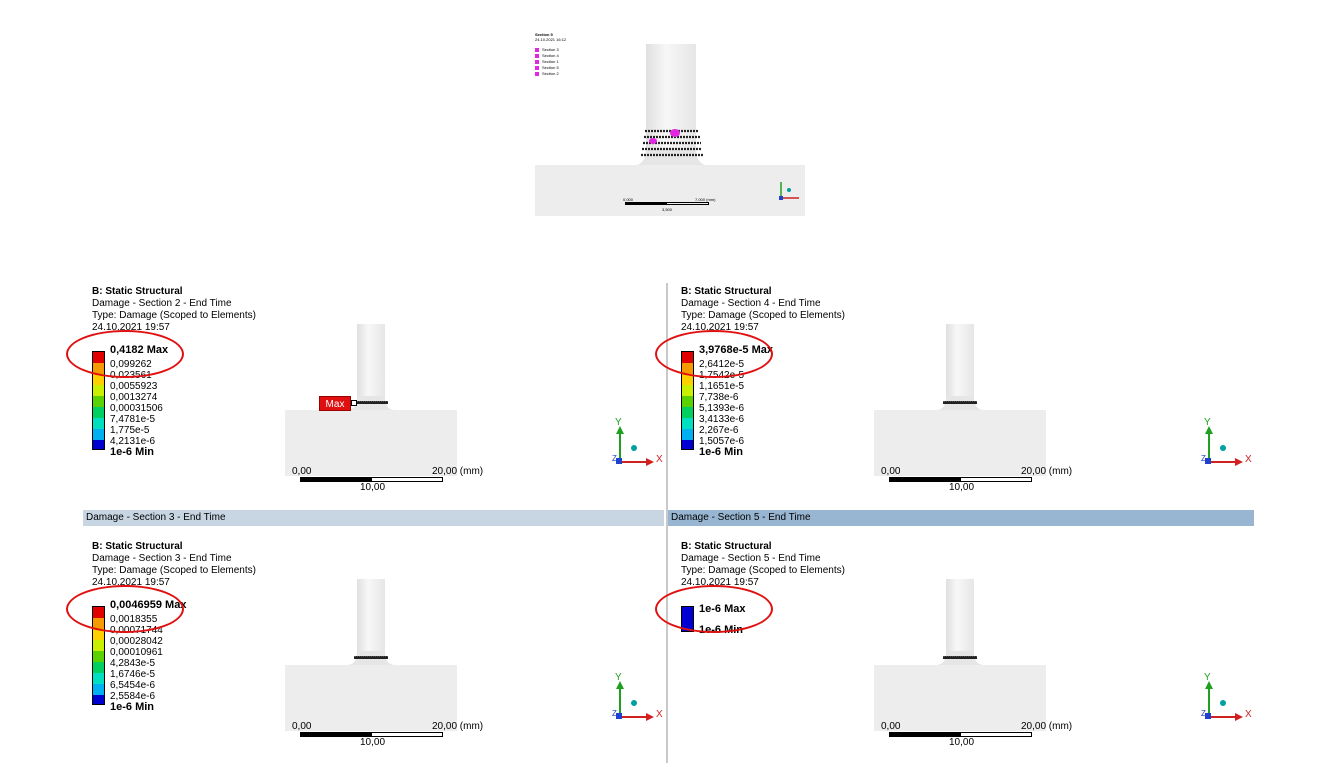  I want to click on result-name: Damage - Section 3 - End Time, so click(162, 558).